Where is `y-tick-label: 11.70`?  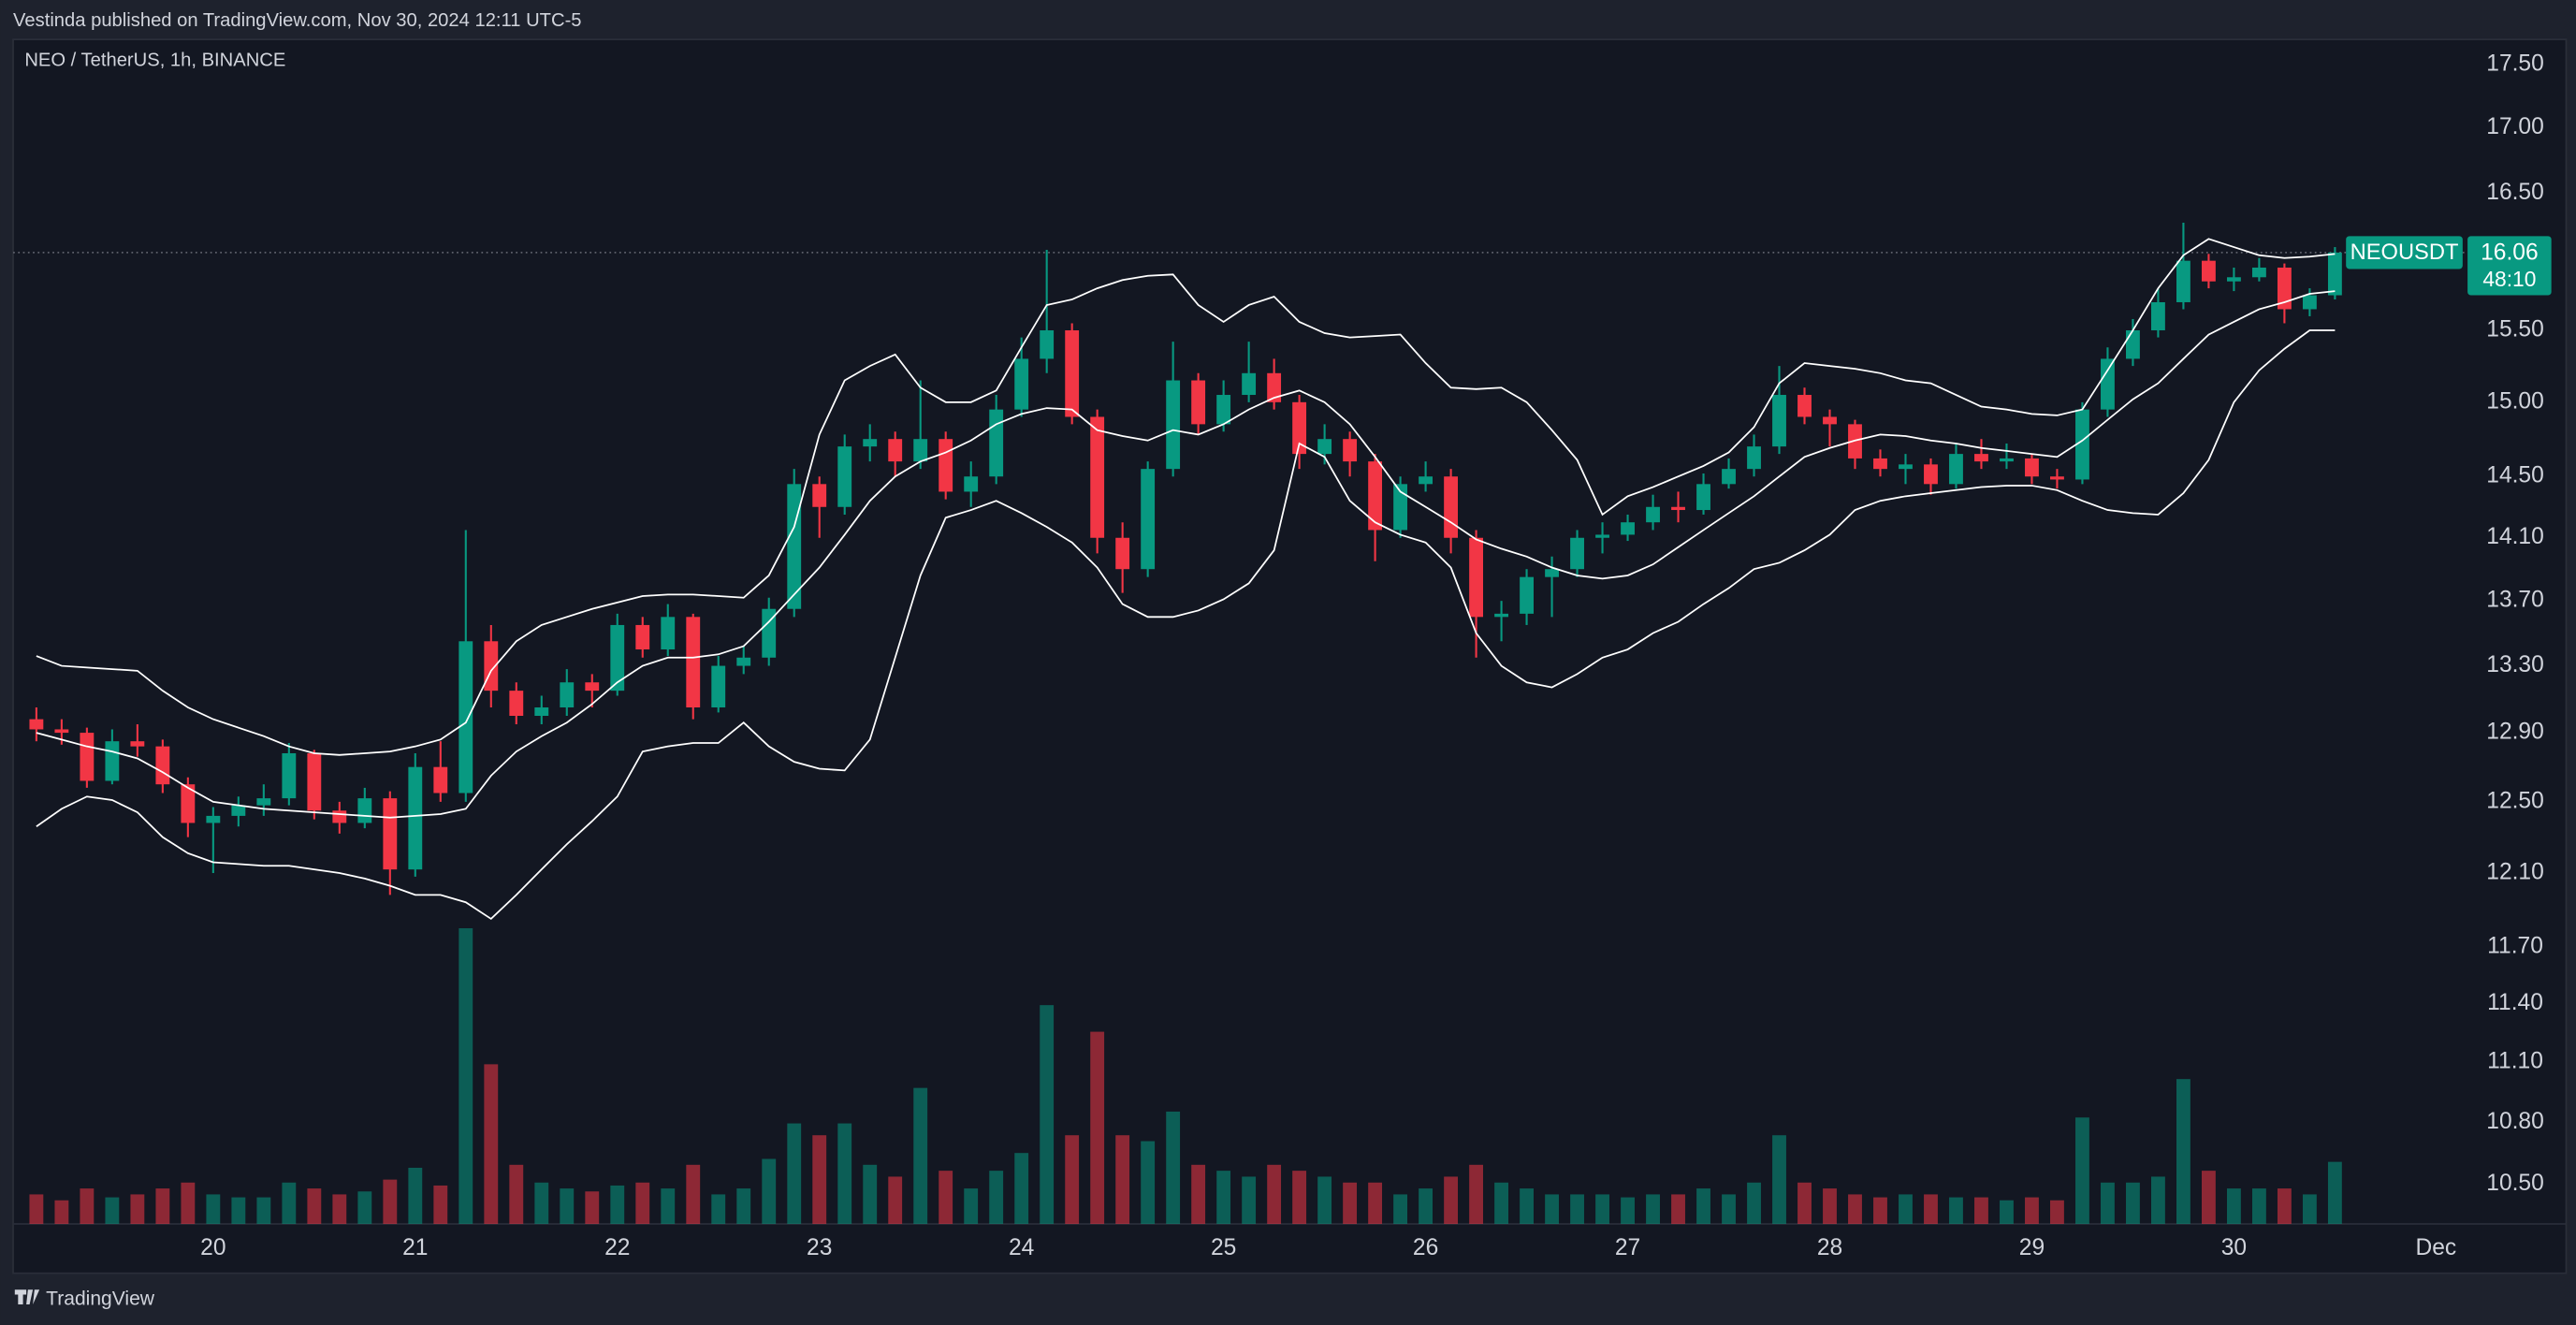 y-tick-label: 11.70 is located at coordinates (2515, 946).